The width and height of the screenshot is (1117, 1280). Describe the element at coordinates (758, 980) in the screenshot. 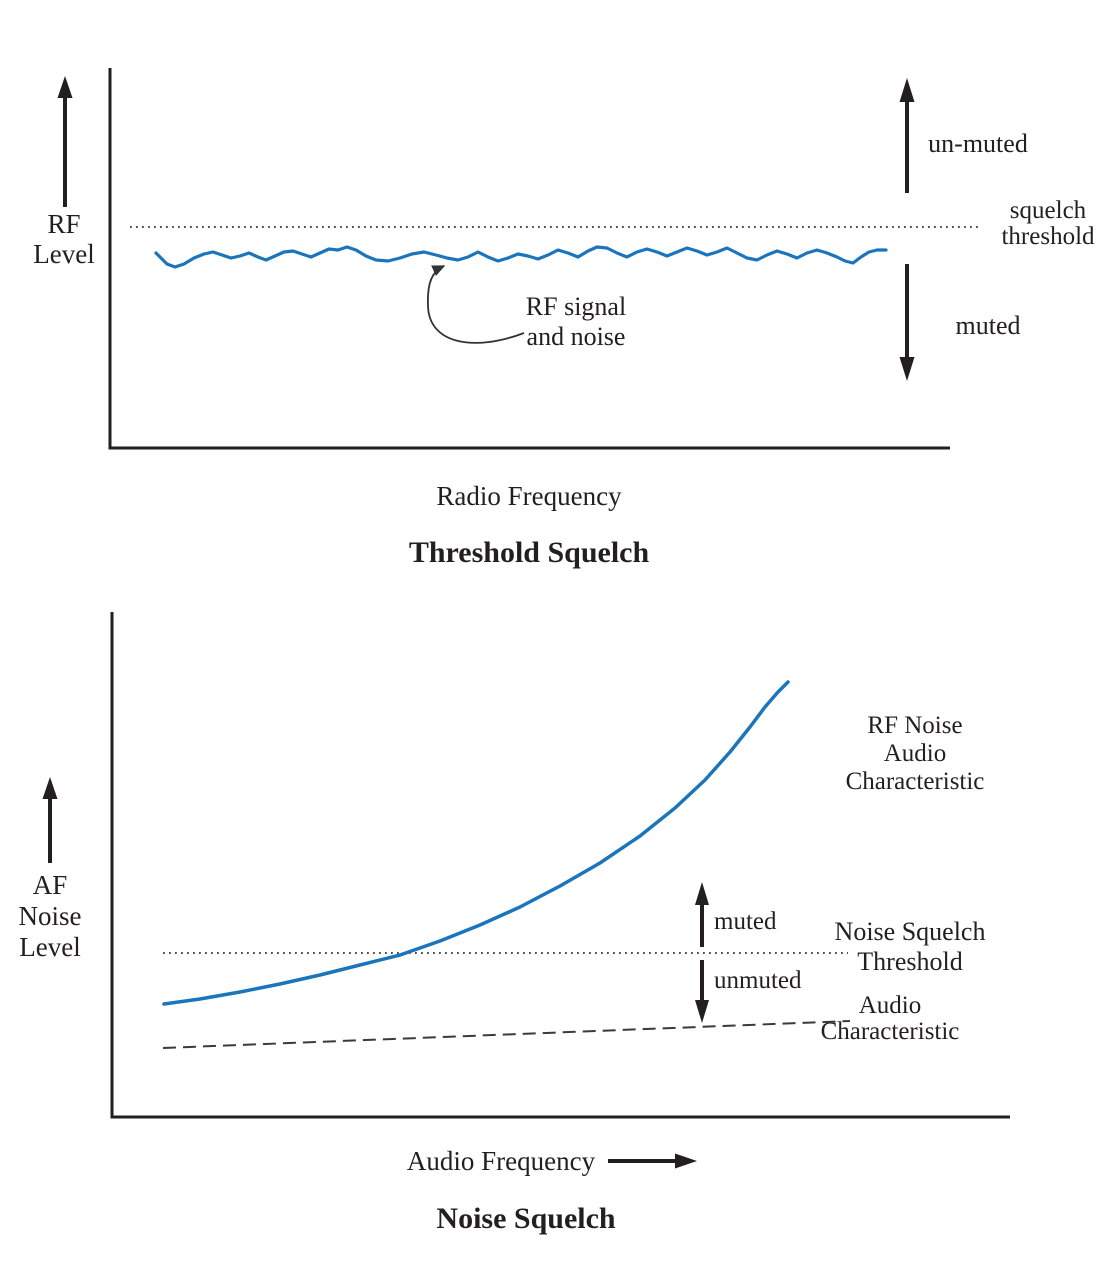

I see `bottom-unmuted-label: unmuted` at that location.